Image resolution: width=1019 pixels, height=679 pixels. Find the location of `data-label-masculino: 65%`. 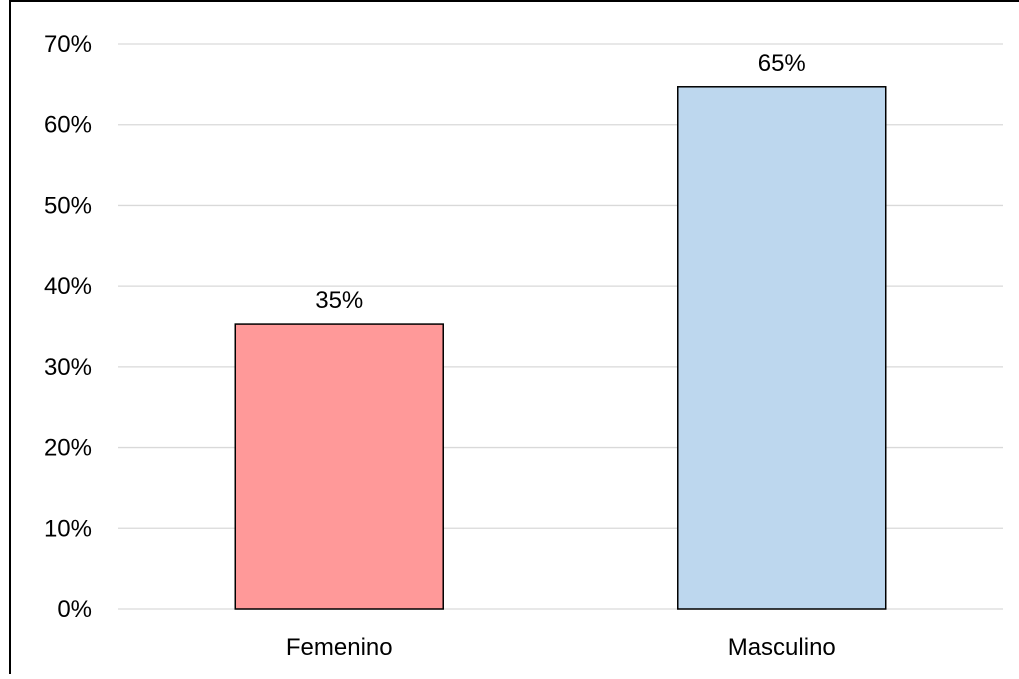

data-label-masculino: 65% is located at coordinates (782, 63).